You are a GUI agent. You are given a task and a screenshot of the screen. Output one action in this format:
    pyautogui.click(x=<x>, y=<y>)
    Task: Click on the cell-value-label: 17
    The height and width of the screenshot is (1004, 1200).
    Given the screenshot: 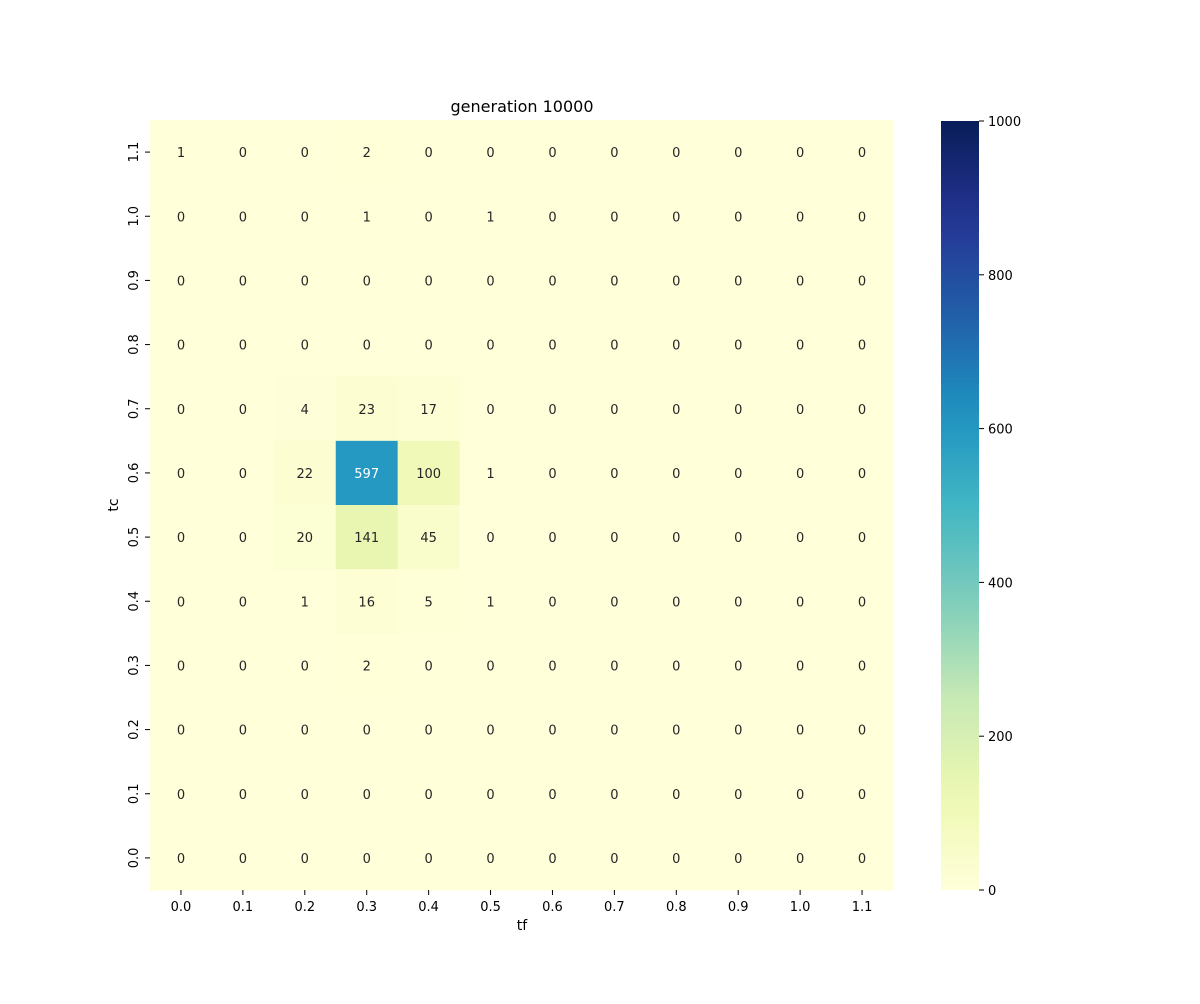 What is the action you would take?
    pyautogui.click(x=428, y=410)
    